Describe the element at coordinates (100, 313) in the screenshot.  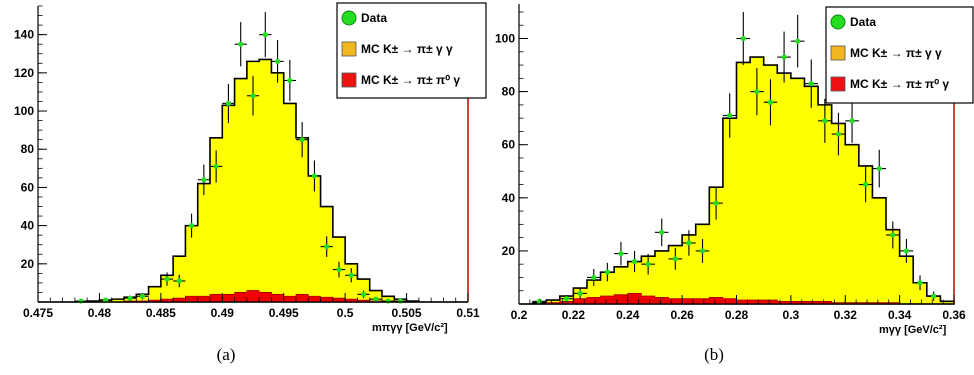
I see `x-tick-label: 0.48` at that location.